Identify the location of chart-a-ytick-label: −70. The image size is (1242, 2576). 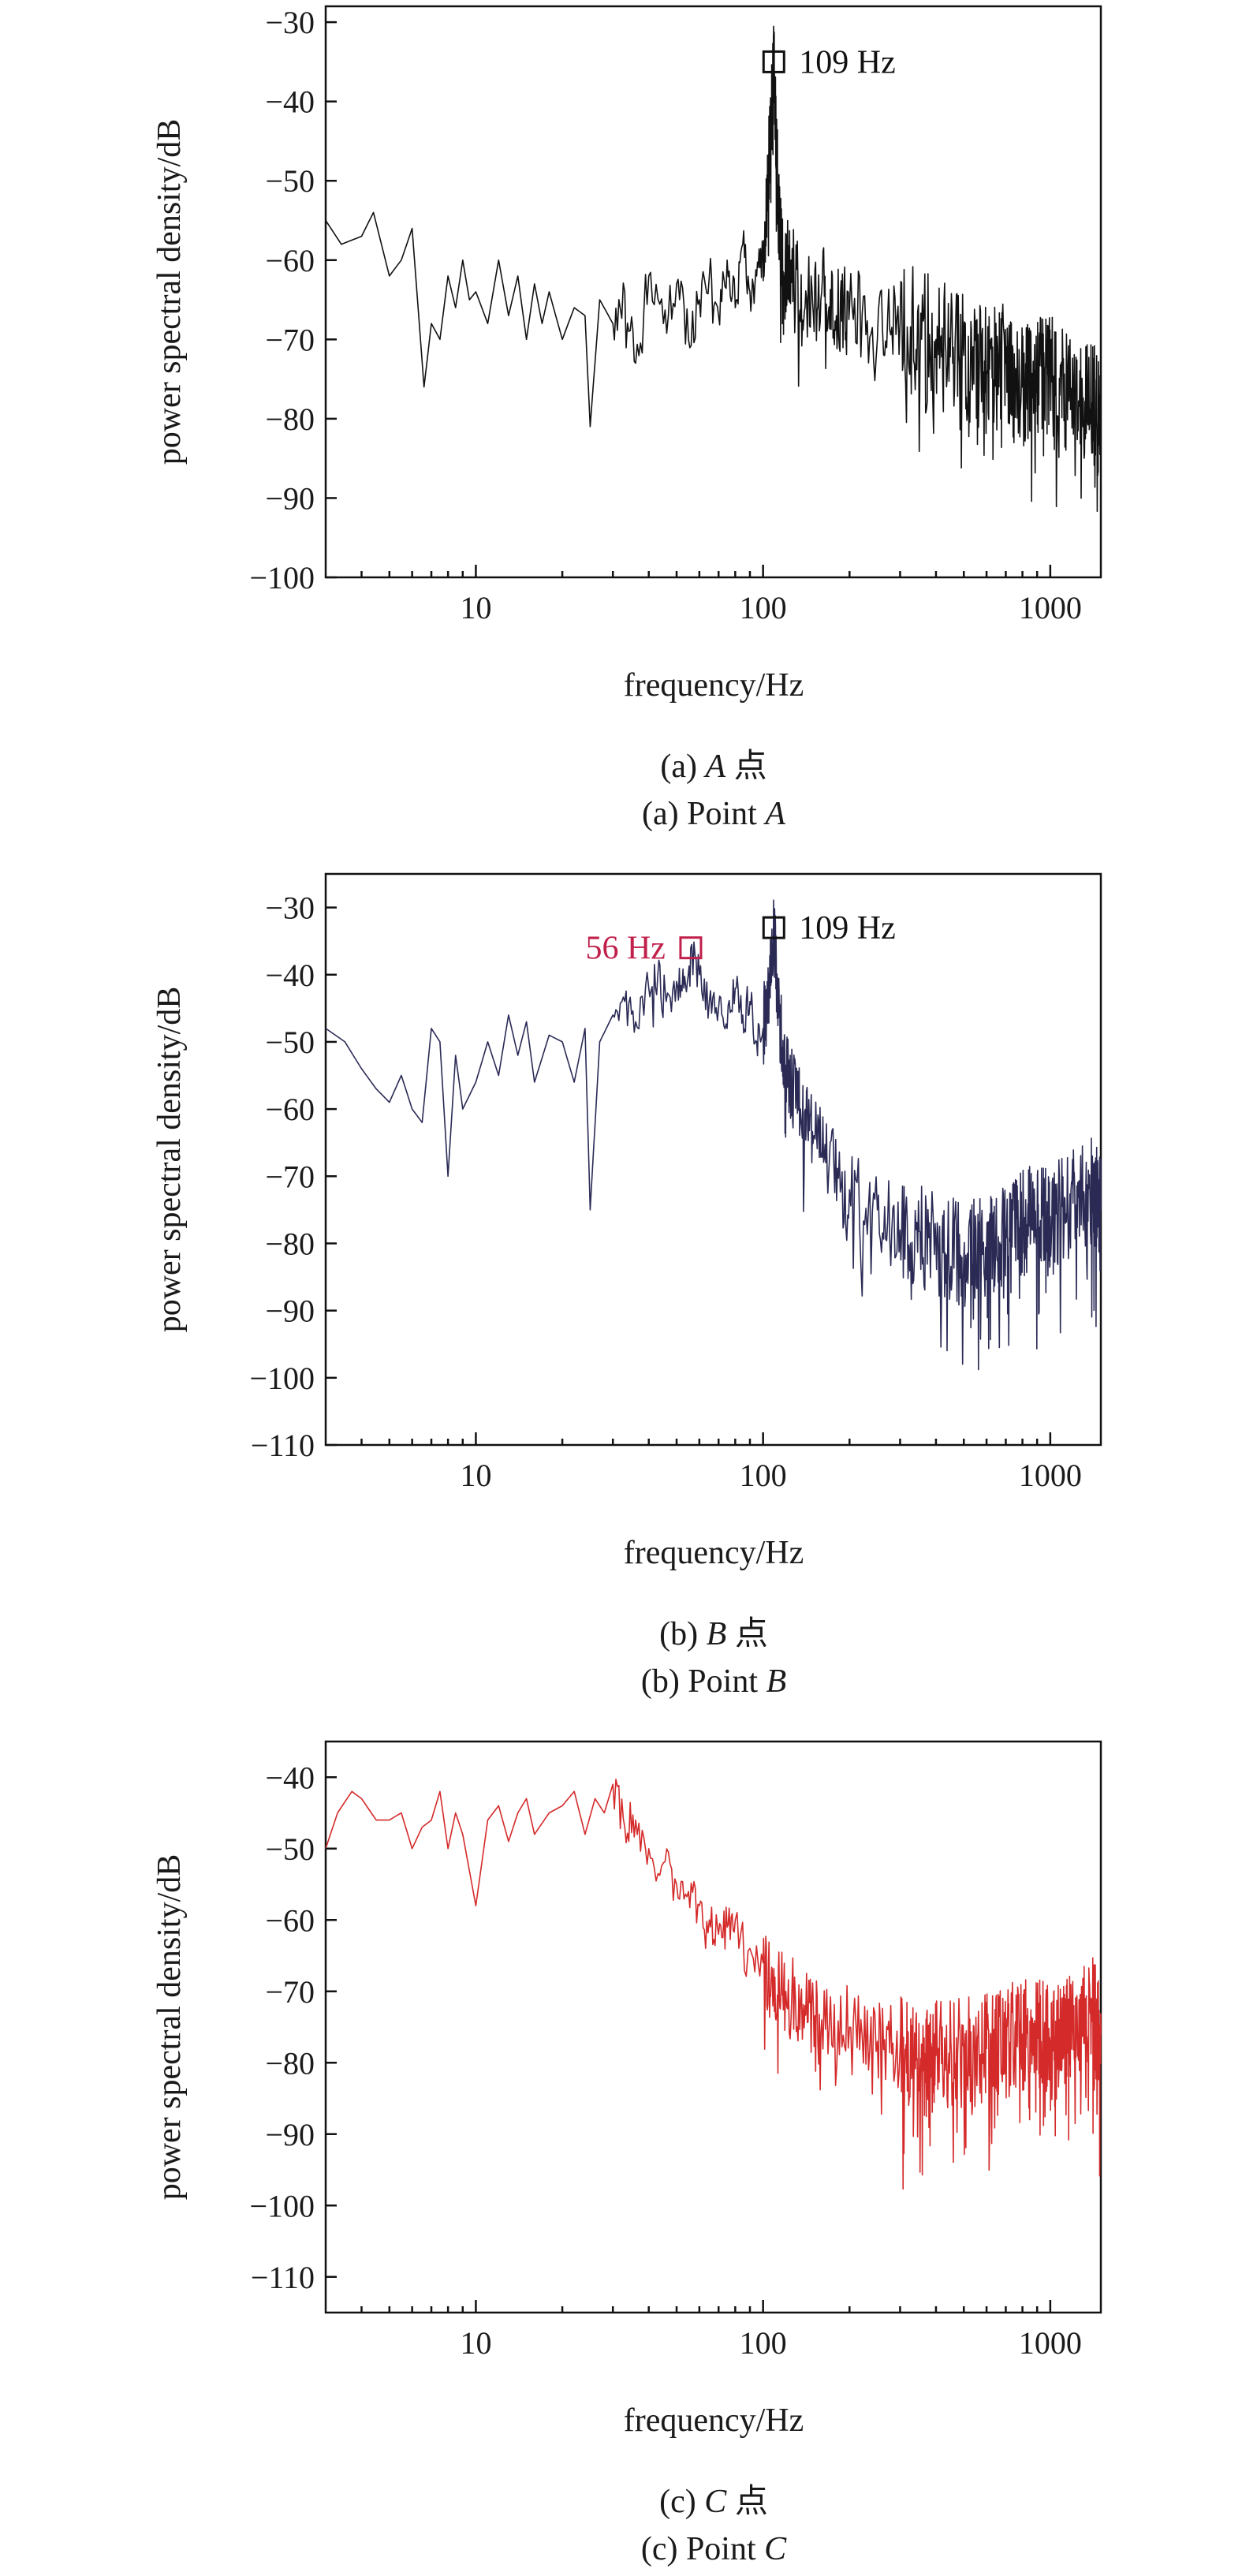
(290, 339).